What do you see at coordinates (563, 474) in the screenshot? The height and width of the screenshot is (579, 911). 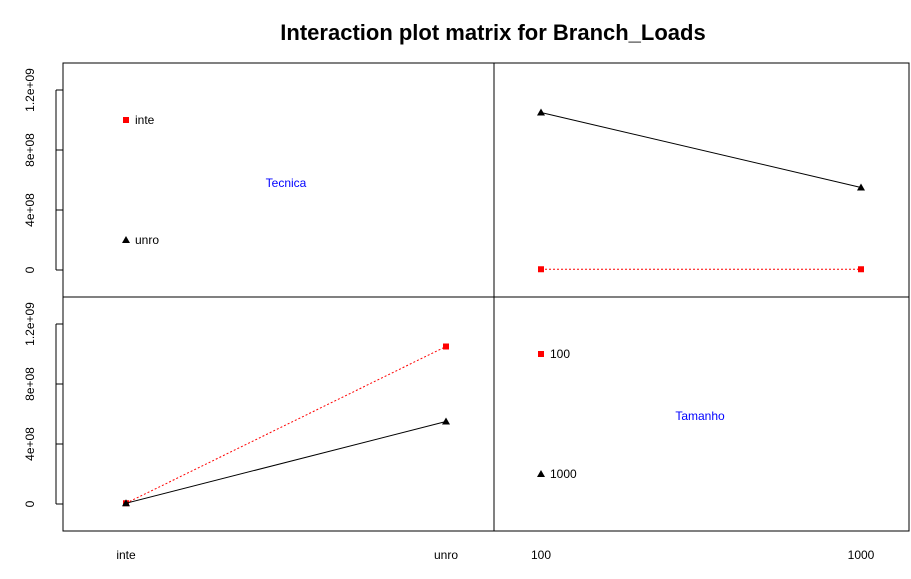 I see `level-label: 1000` at bounding box center [563, 474].